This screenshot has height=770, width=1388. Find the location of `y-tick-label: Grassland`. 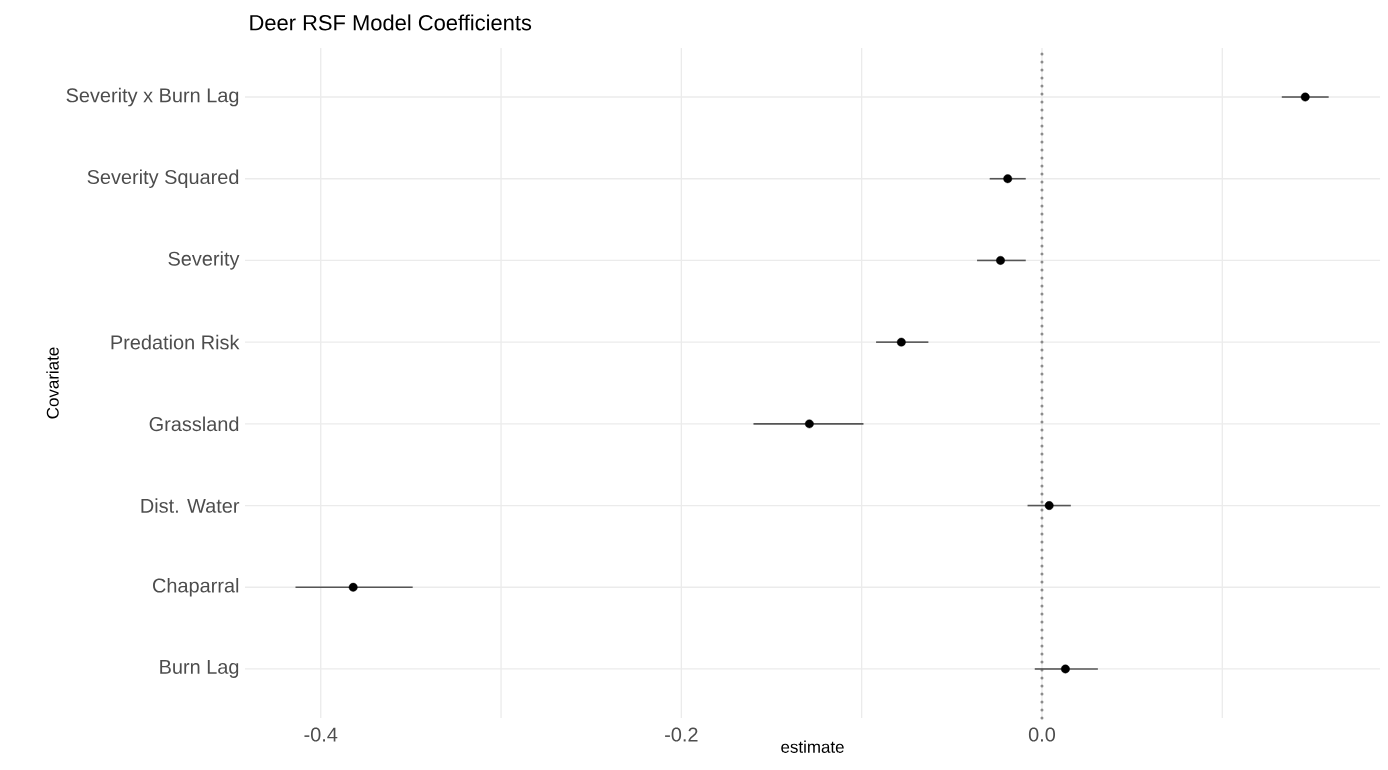

y-tick-label: Grassland is located at coordinates (194, 424).